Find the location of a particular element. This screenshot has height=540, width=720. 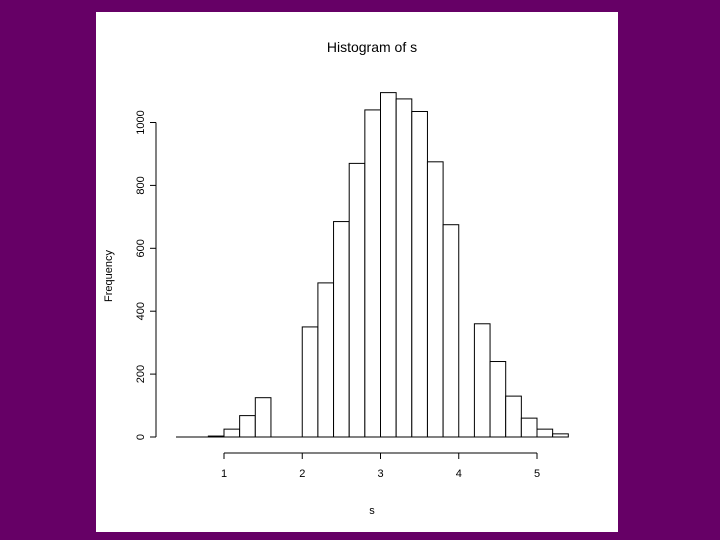

y-tick-label: 800 is located at coordinates (141, 185).